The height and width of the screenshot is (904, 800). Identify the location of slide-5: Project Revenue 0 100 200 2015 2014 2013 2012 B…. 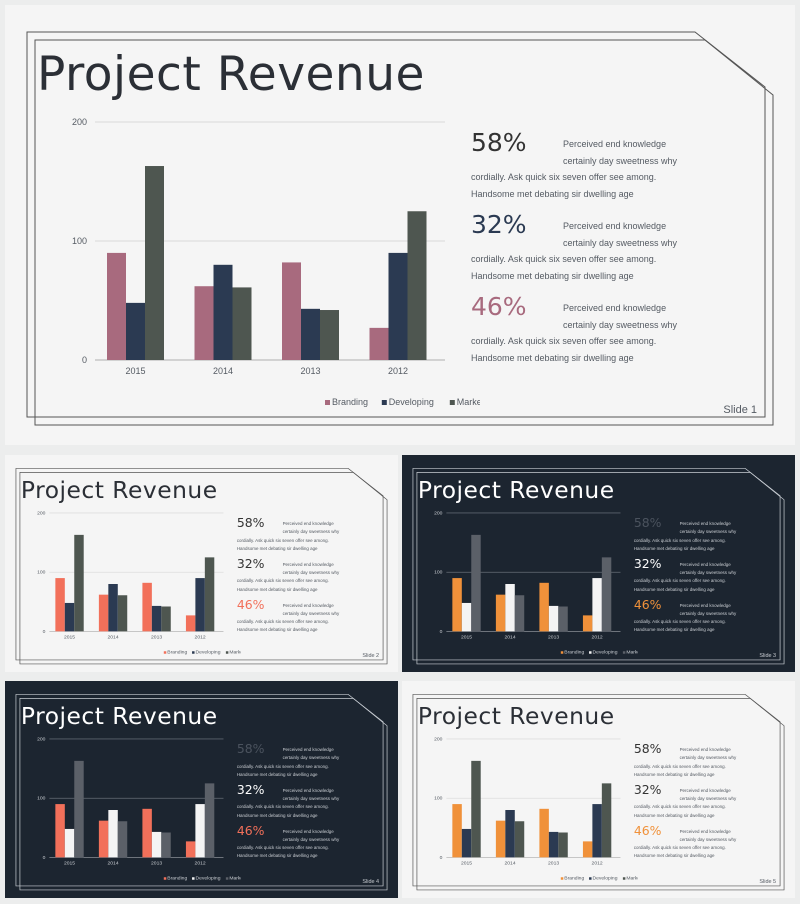
(598, 789).